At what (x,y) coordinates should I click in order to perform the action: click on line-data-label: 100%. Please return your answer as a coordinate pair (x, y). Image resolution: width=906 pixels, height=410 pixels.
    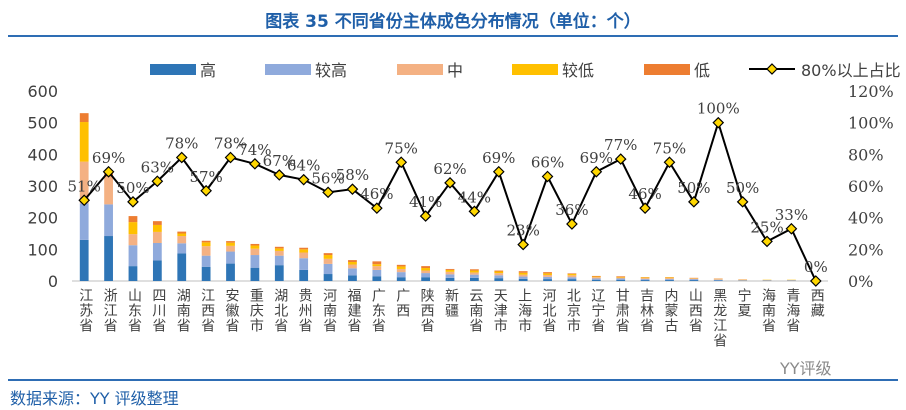
    Looking at the image, I should click on (718, 109).